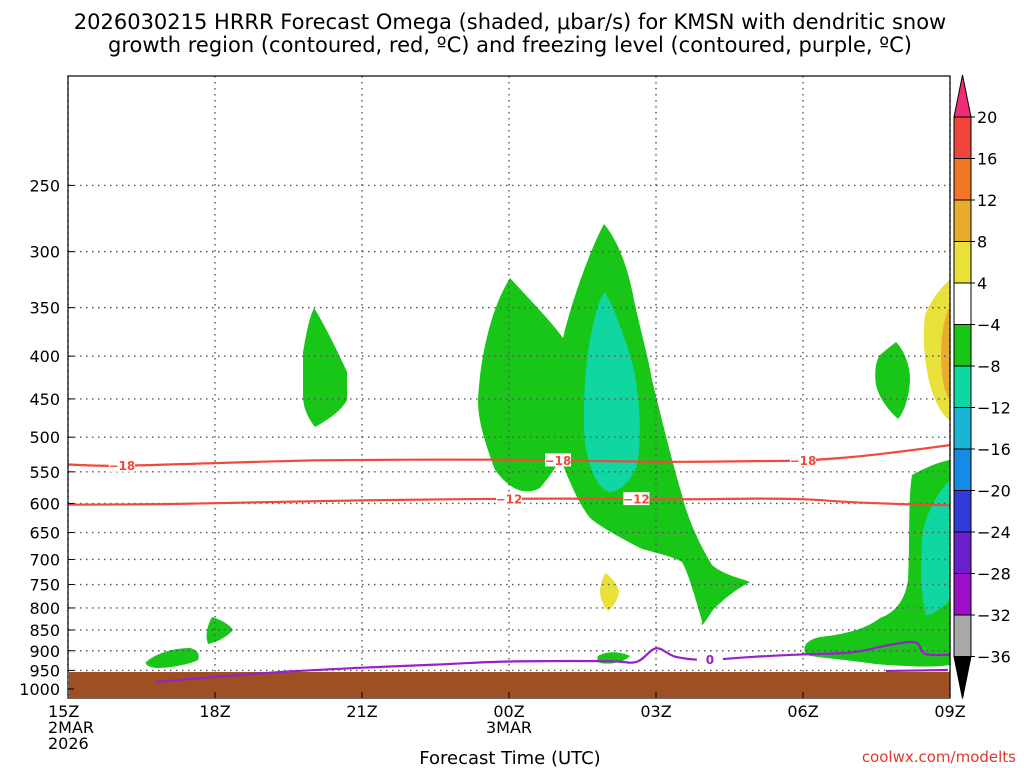 The image size is (1024, 768). Describe the element at coordinates (361, 711) in the screenshot. I see `x-tick-label-6-0: 21Z` at that location.